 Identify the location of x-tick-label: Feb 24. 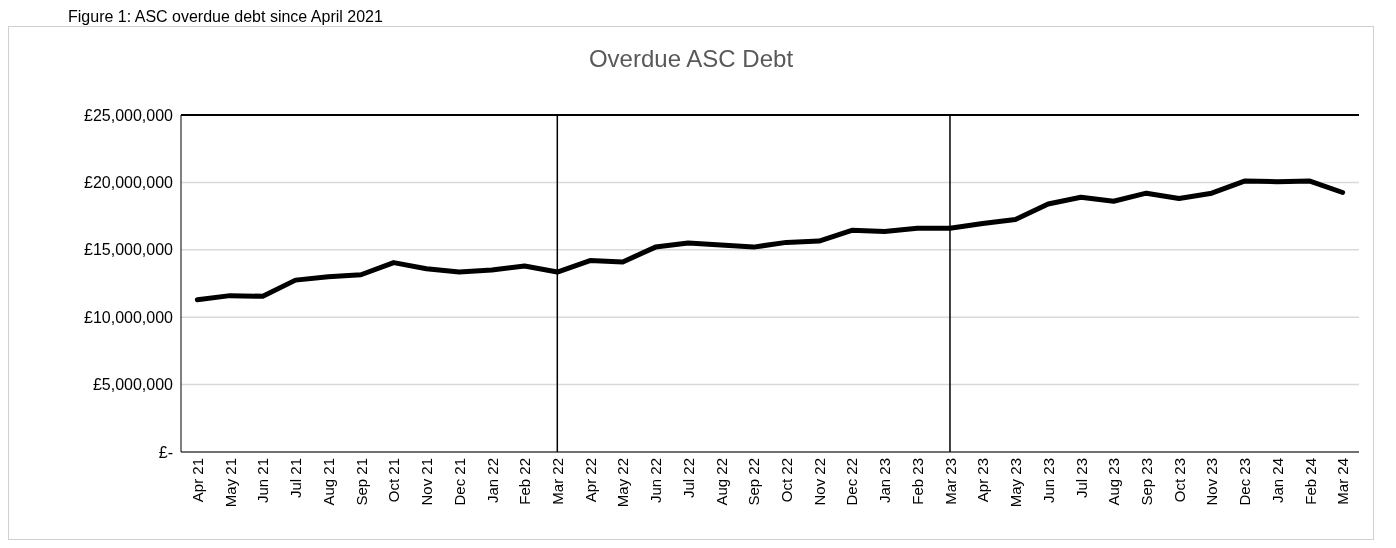
(1310, 481).